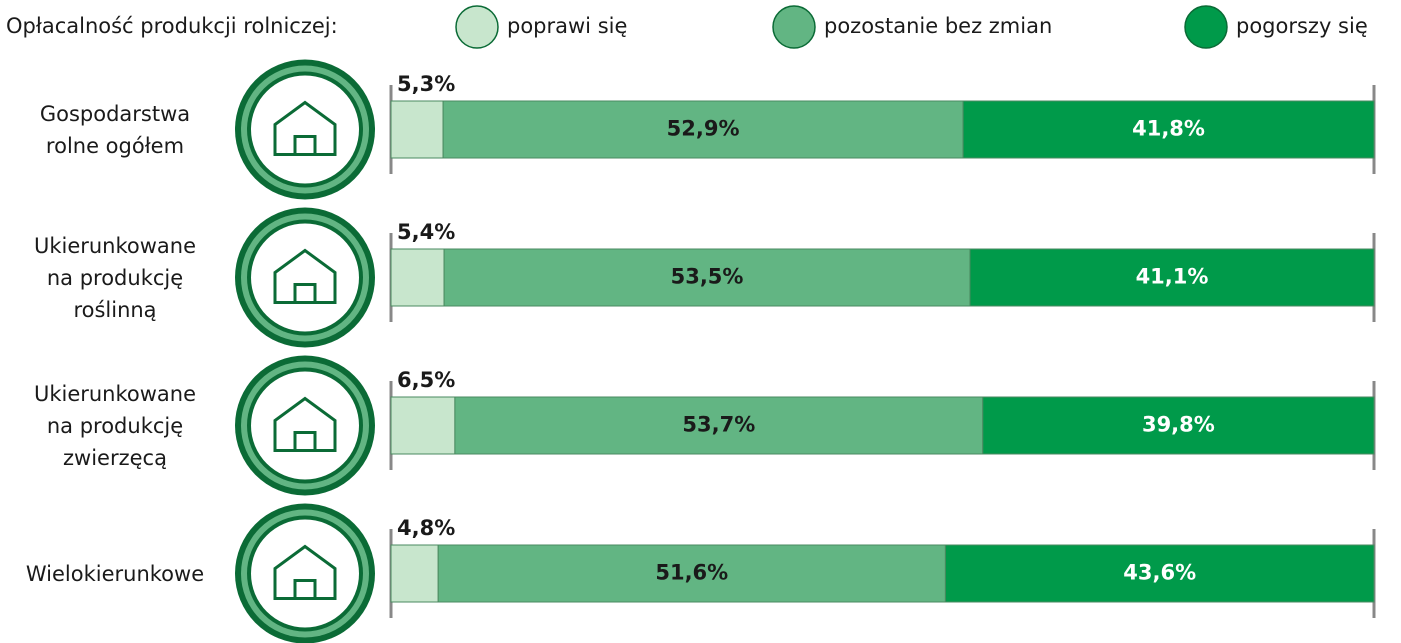 This screenshot has width=1401, height=643. What do you see at coordinates (172, 26) in the screenshot?
I see `legend-title: Opłacalność produkcji rolniczej:` at bounding box center [172, 26].